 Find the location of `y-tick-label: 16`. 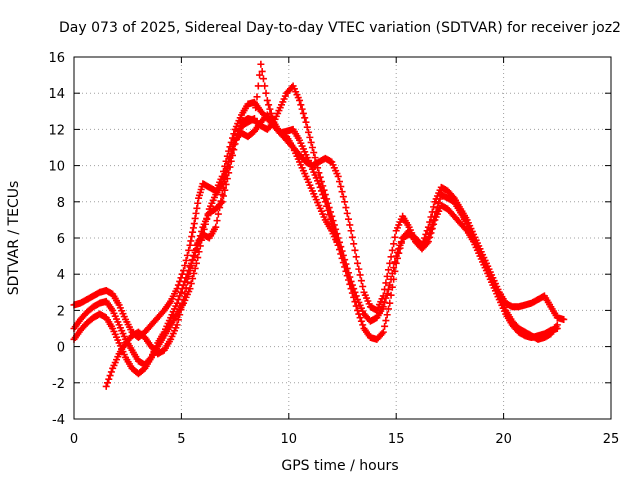

y-tick-label: 16 is located at coordinates (56, 58).